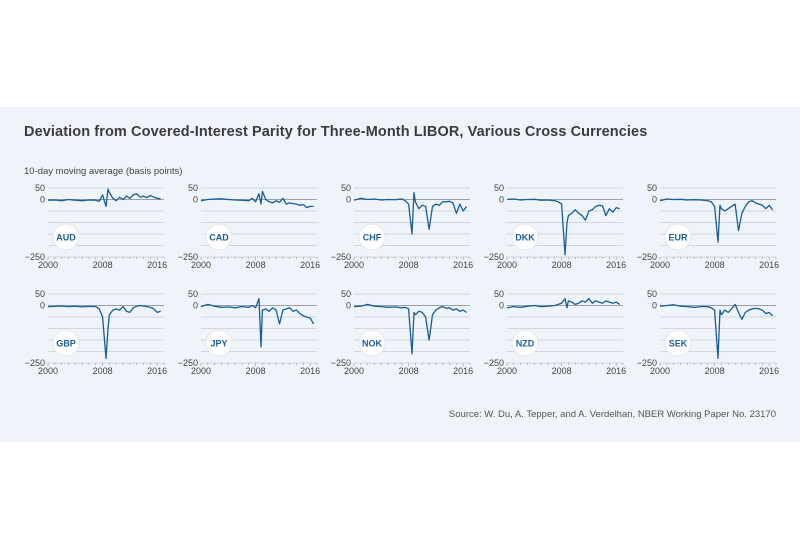 This screenshot has width=800, height=550. I want to click on series-line-sek, so click(716, 331).